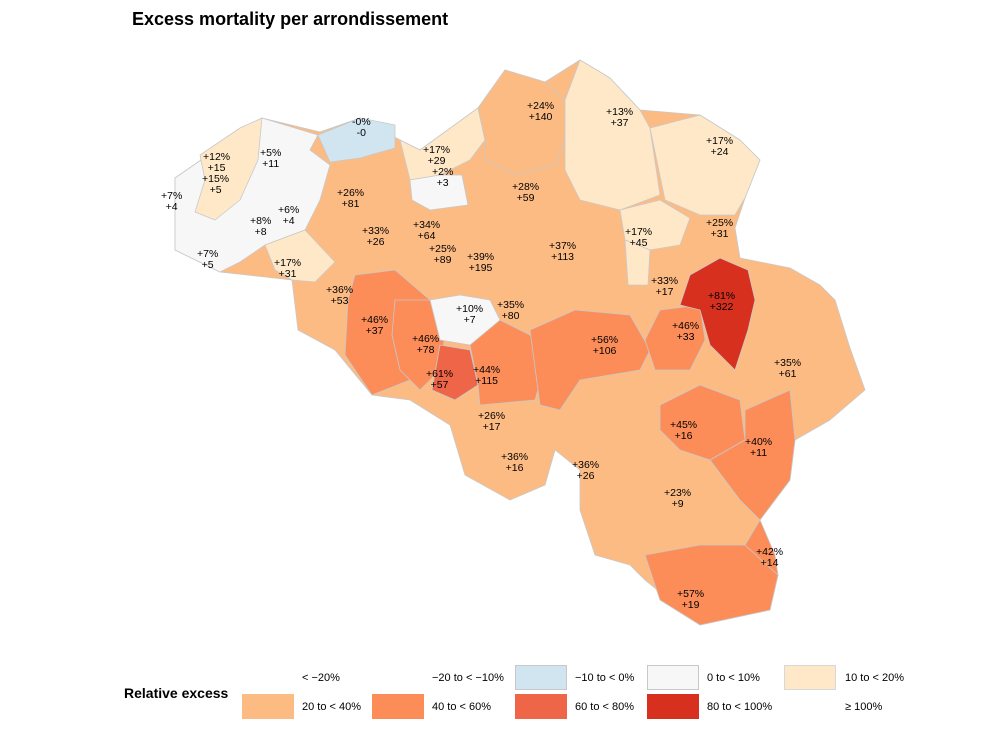 The image size is (992, 736). Describe the element at coordinates (356, 140) in the screenshot. I see `region-brugge` at that location.